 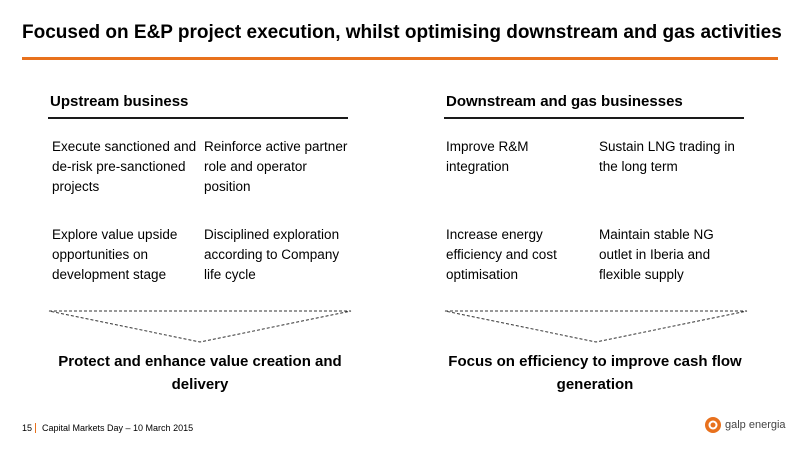 I want to click on downstream-heading-rule, so click(x=594, y=118).